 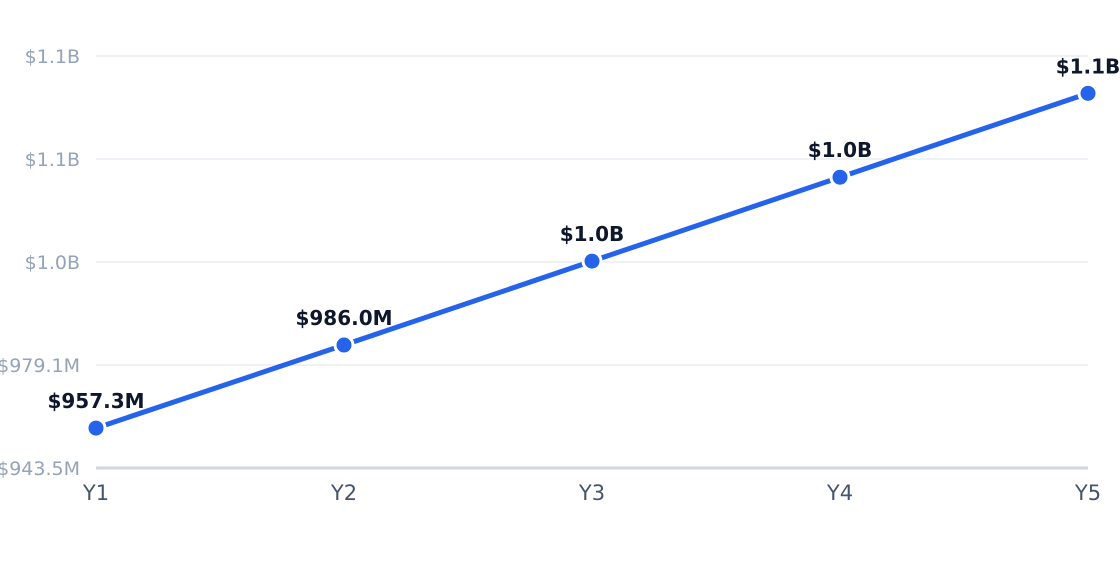 What do you see at coordinates (840, 150) in the screenshot?
I see `data-label-y4: $1.0B` at bounding box center [840, 150].